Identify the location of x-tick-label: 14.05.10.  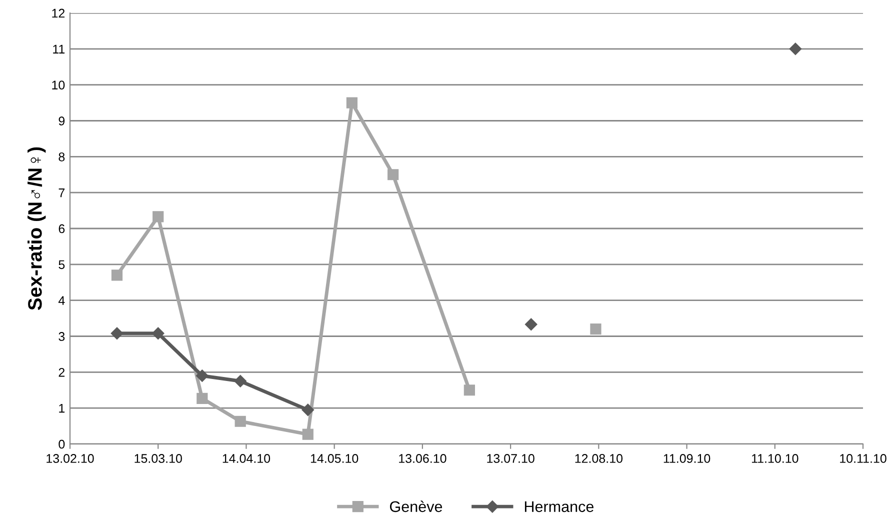
(334, 458).